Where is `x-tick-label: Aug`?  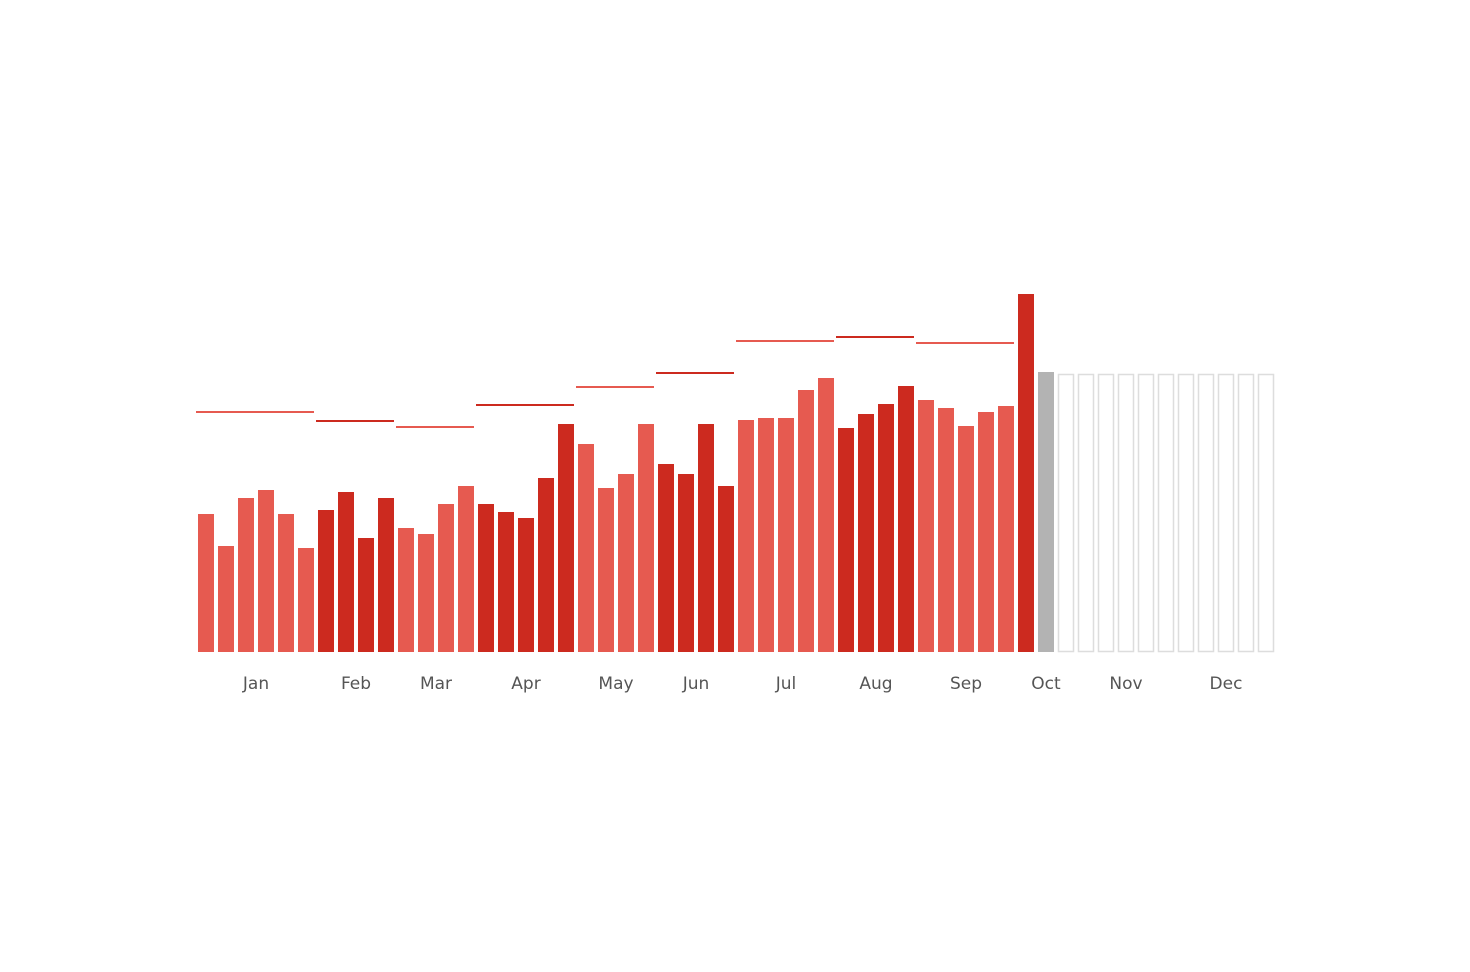 x-tick-label: Aug is located at coordinates (875, 684).